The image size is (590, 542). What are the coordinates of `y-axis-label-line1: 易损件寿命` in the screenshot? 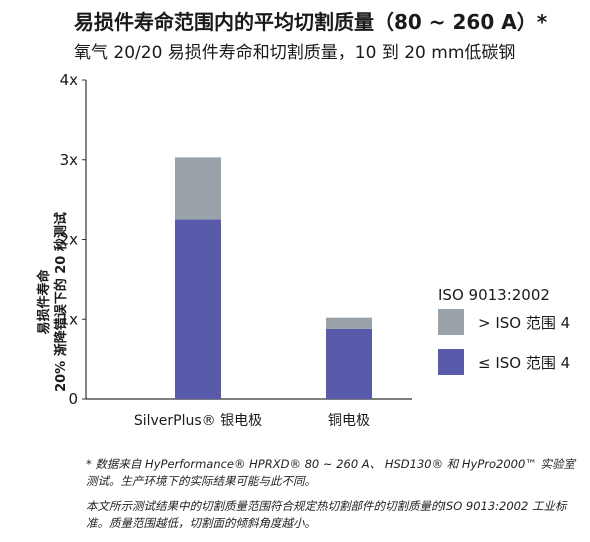 It's located at (44, 302).